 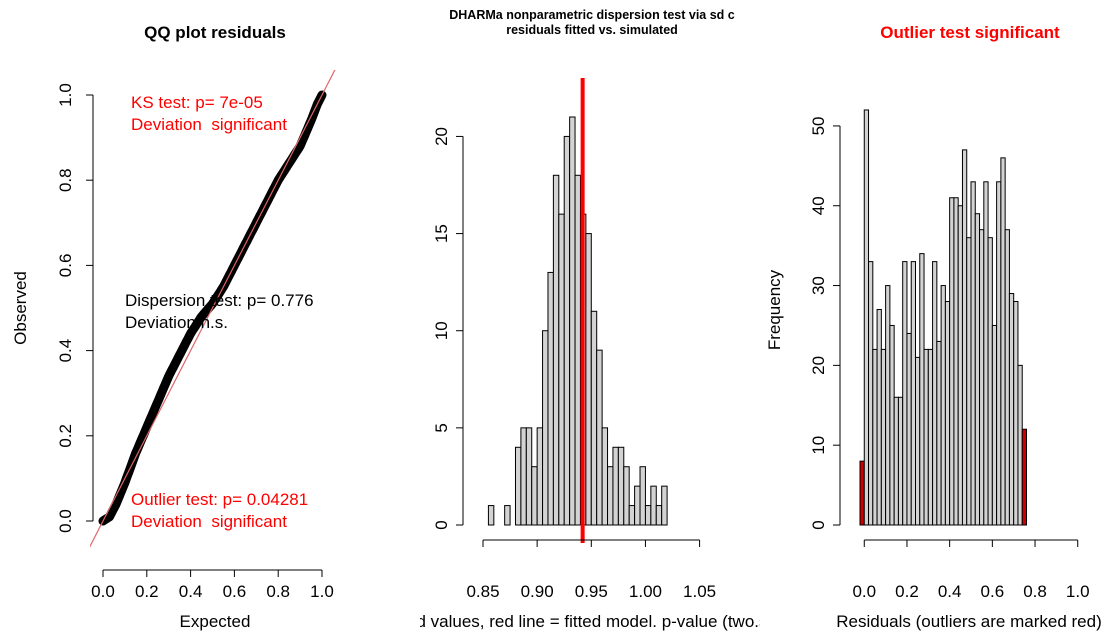 What do you see at coordinates (235, 591) in the screenshot?
I see `qq-x-tick-label-0-6: 0.6` at bounding box center [235, 591].